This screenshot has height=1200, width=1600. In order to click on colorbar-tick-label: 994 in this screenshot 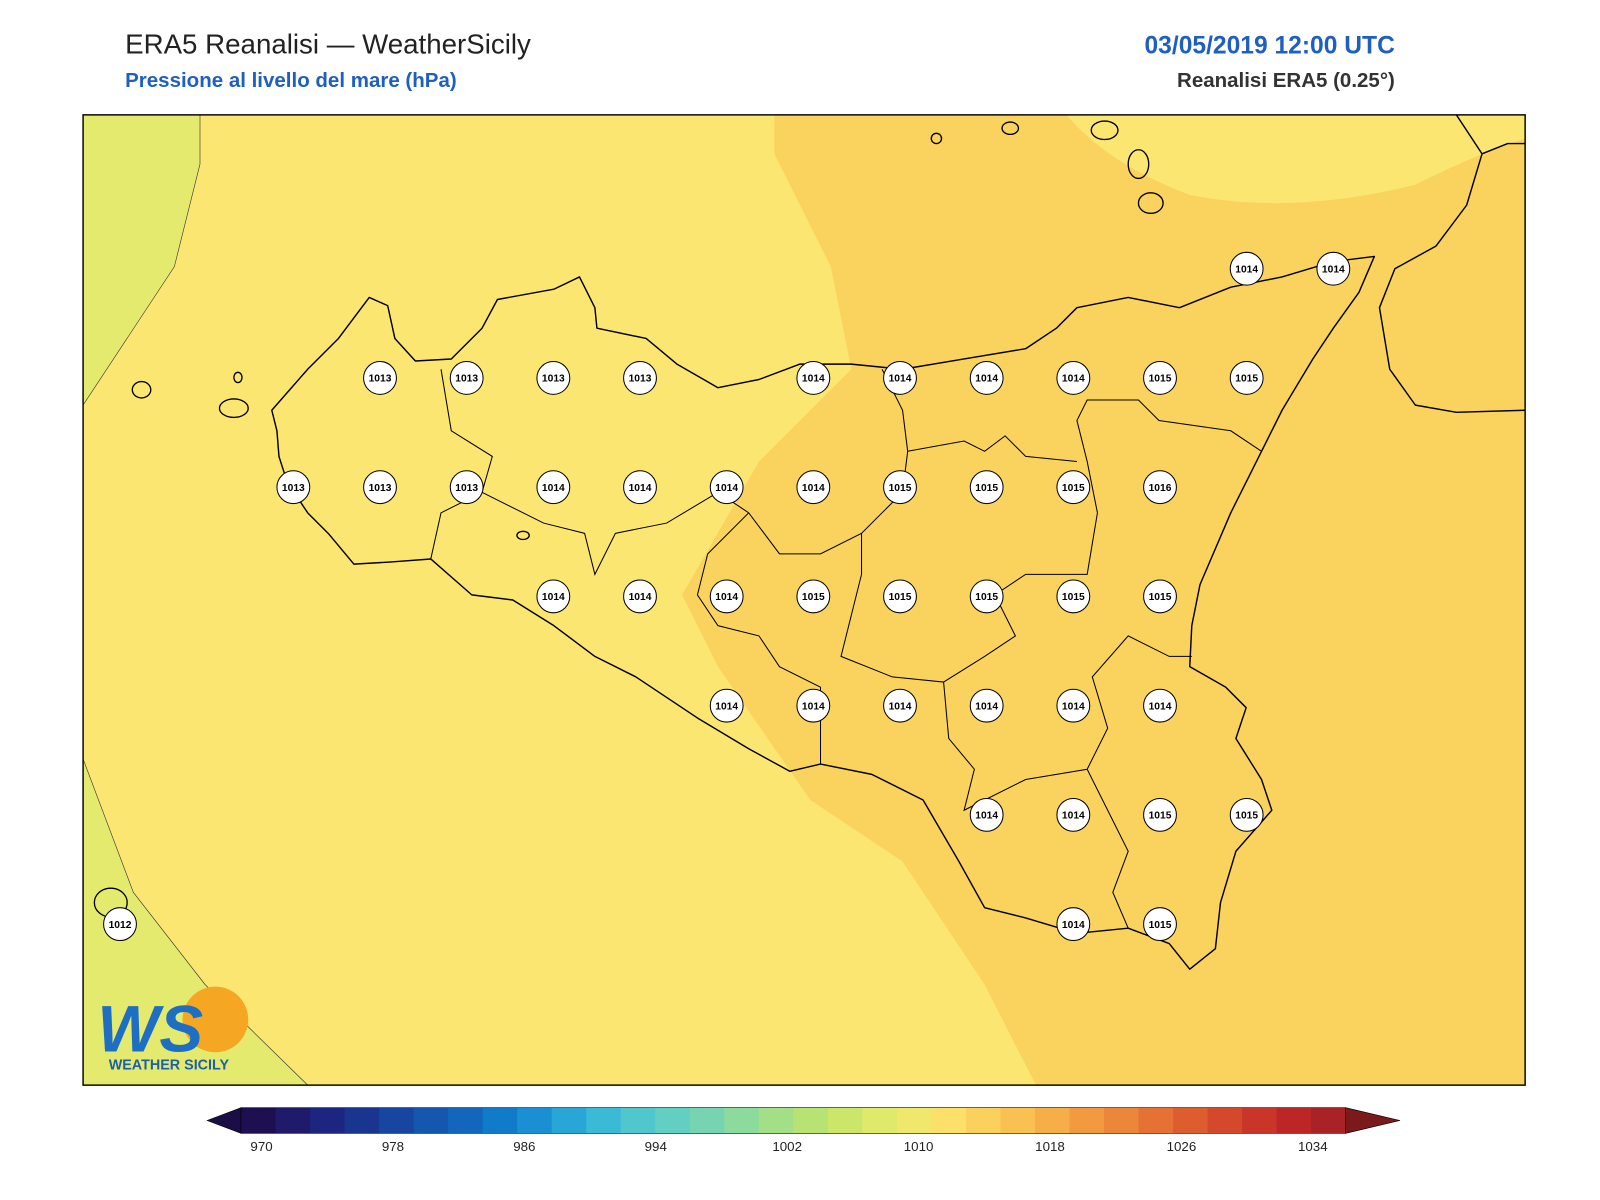, I will do `click(656, 1146)`.